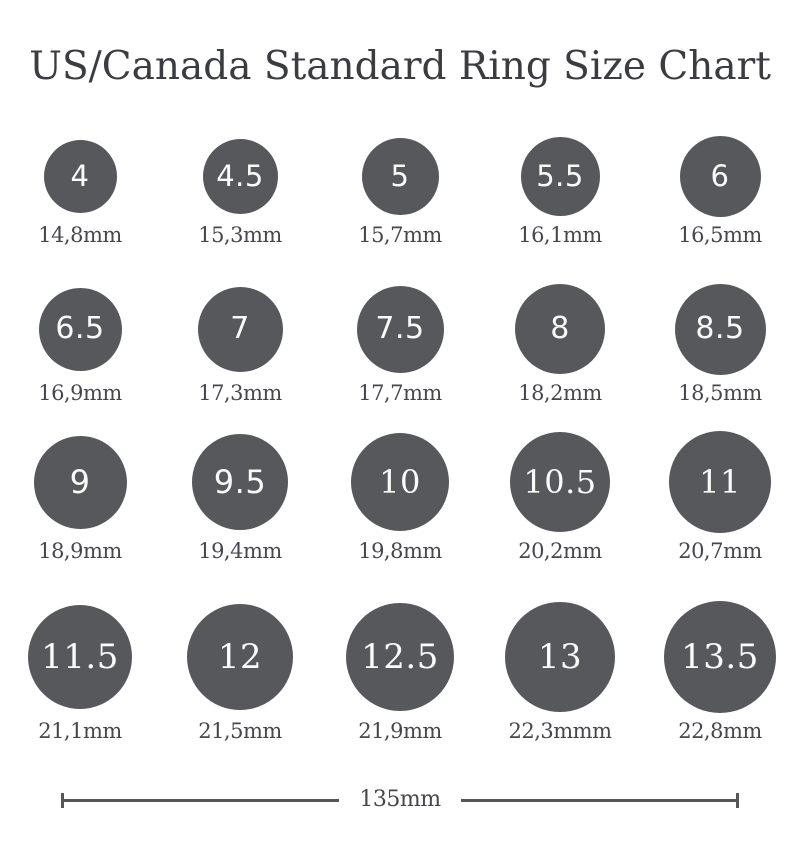  I want to click on ring-circle: 4.5, so click(240, 176).